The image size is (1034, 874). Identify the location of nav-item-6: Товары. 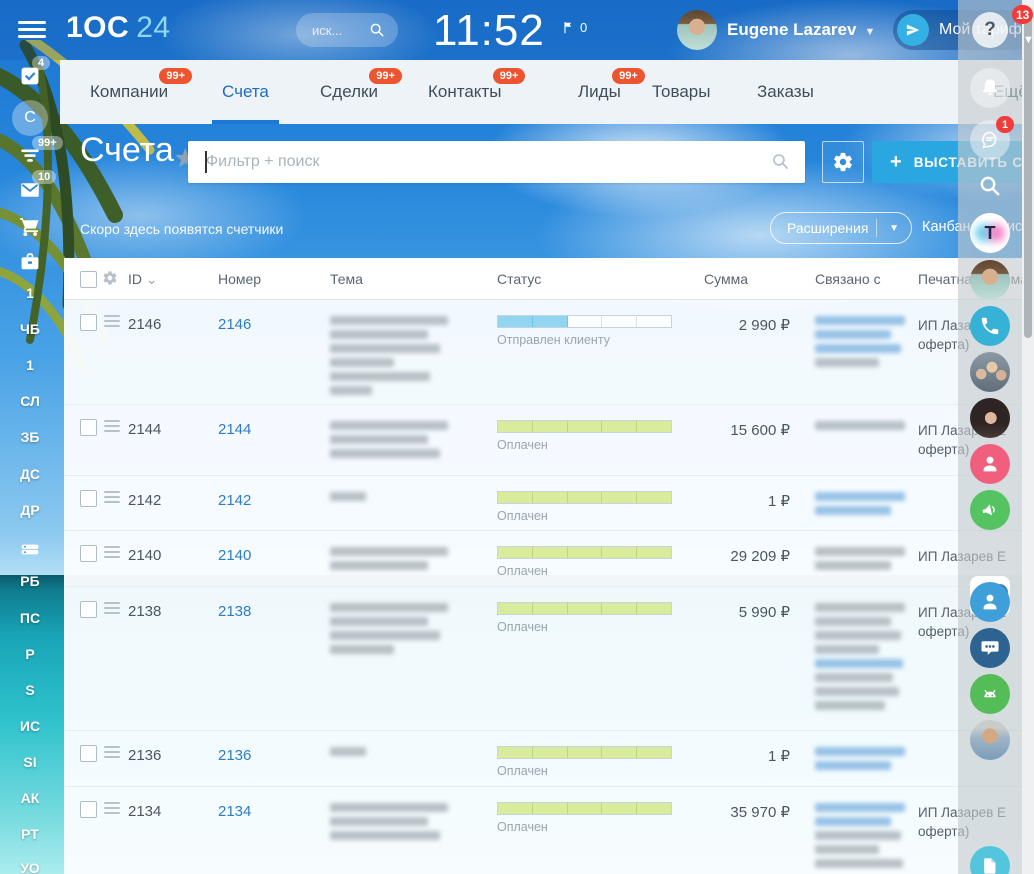
(681, 92).